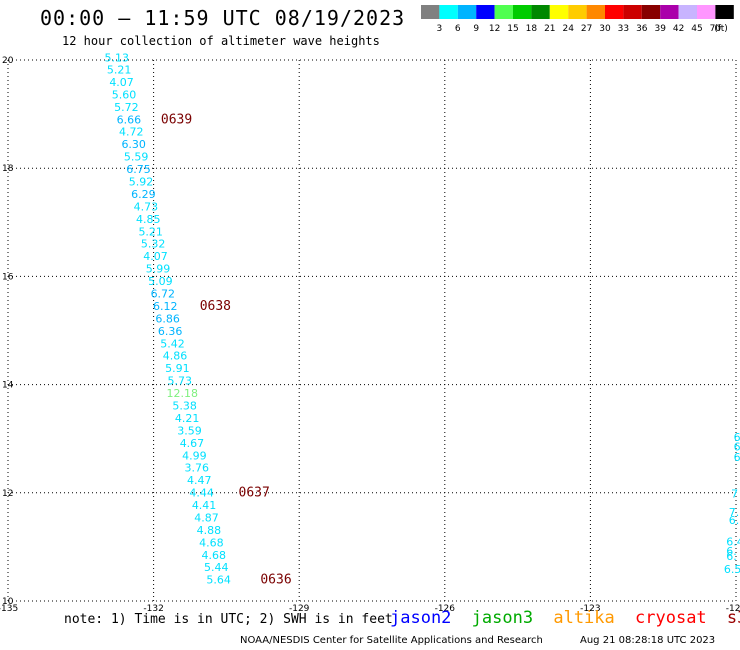  I want to click on scale-tick-label: 18, so click(532, 29).